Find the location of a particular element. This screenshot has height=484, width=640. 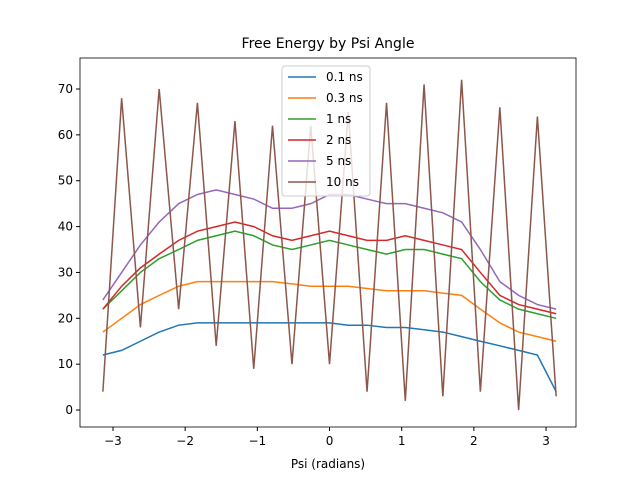

legend-label: 5 ns is located at coordinates (338, 161).